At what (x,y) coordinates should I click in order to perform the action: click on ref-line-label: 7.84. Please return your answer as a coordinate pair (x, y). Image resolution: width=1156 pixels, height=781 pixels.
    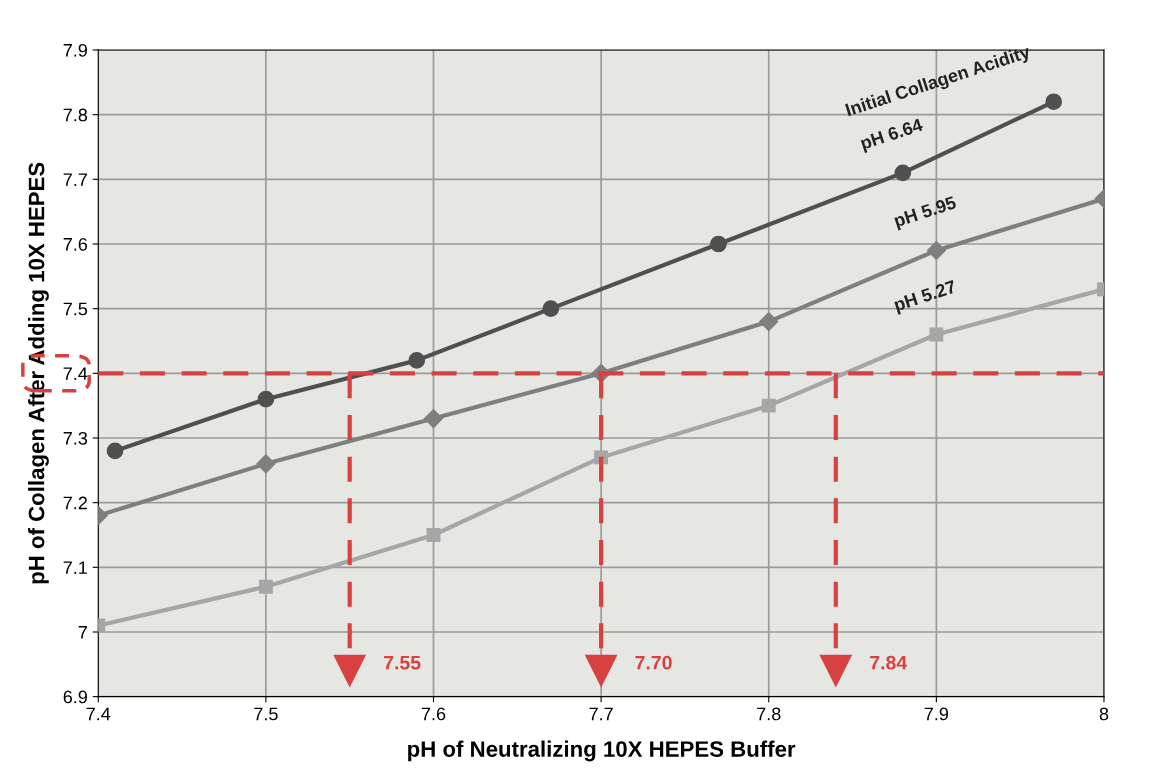
    Looking at the image, I should click on (889, 662).